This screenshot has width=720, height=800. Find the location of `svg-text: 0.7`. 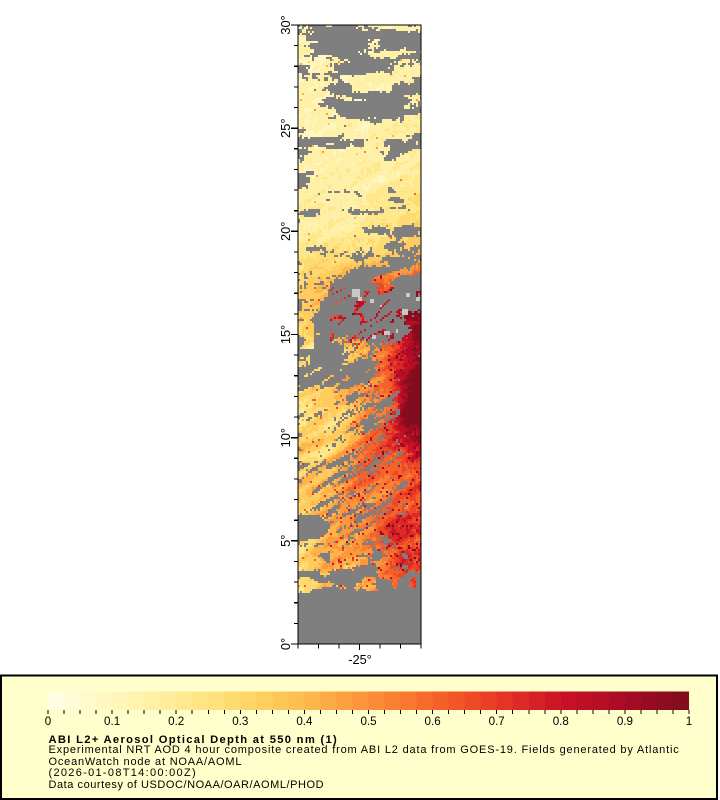

svg-text: 0.7 is located at coordinates (497, 721).